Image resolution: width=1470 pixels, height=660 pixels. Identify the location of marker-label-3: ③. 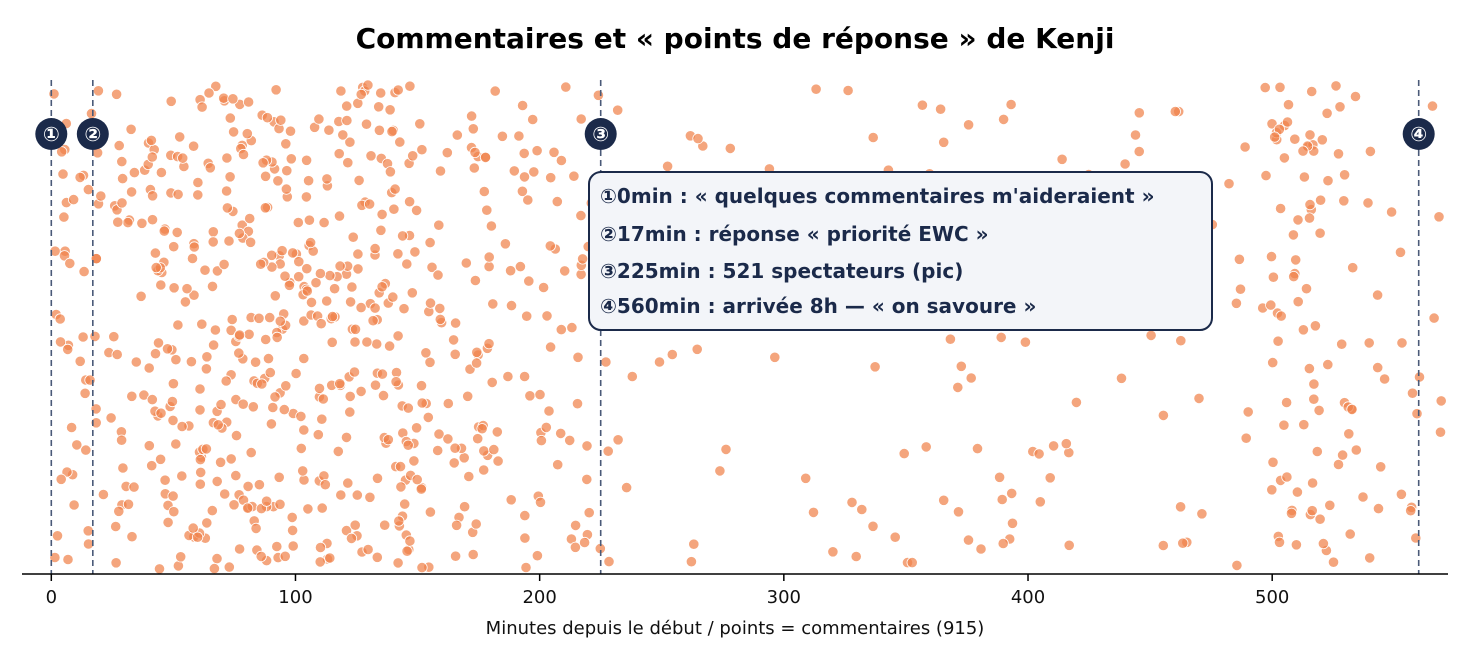
(600, 134).